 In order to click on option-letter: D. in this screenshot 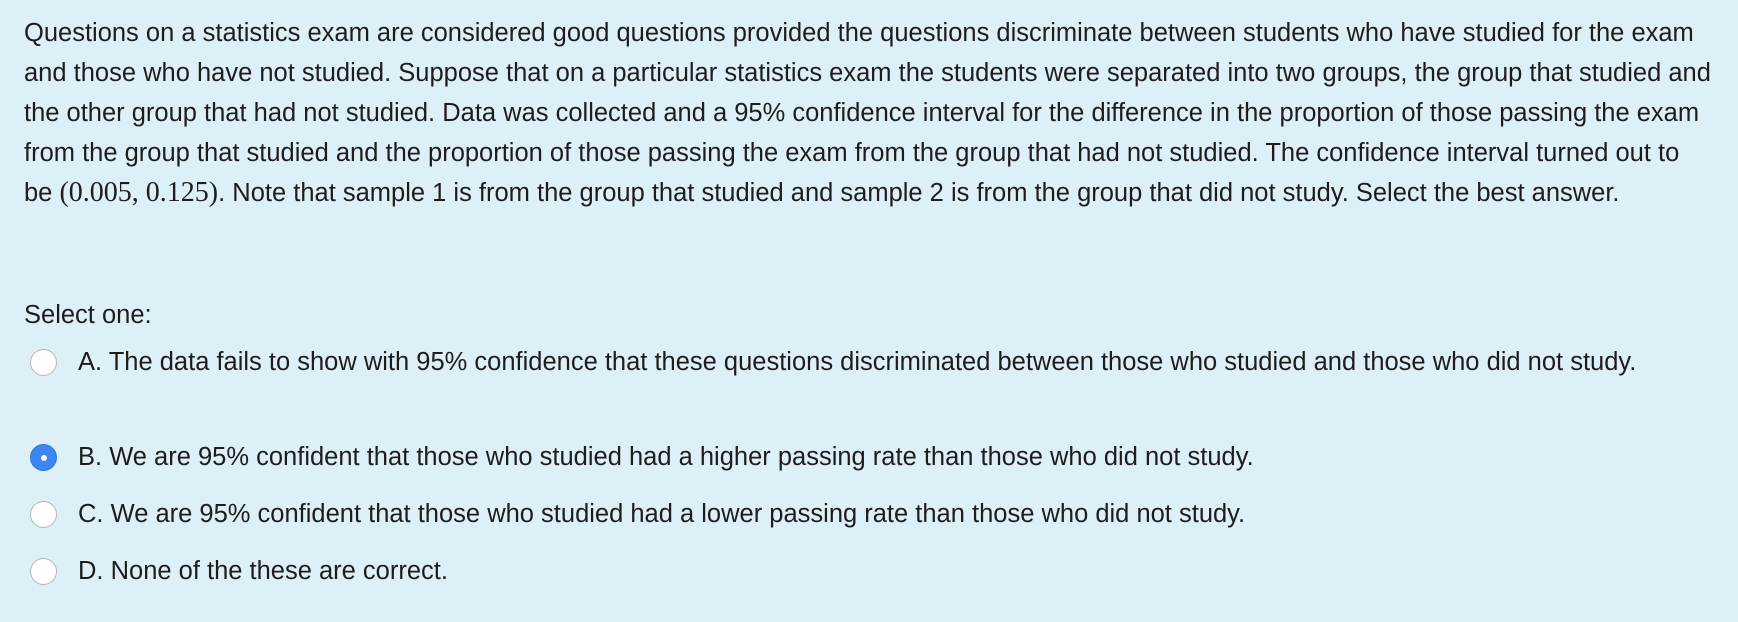, I will do `click(91, 571)`.